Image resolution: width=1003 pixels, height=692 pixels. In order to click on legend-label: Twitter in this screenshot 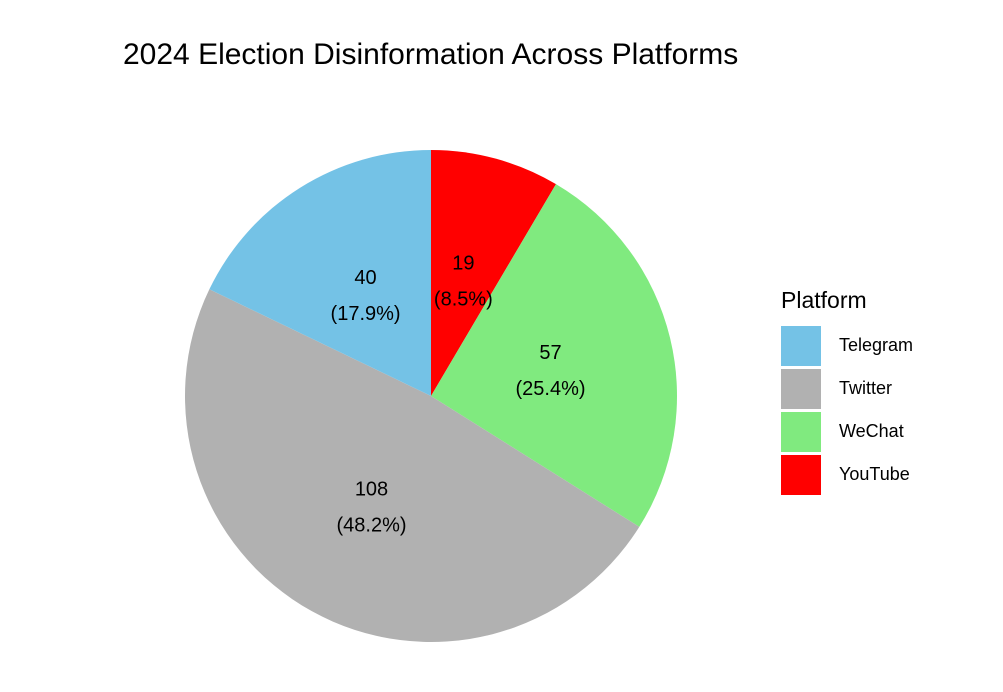, I will do `click(866, 388)`.